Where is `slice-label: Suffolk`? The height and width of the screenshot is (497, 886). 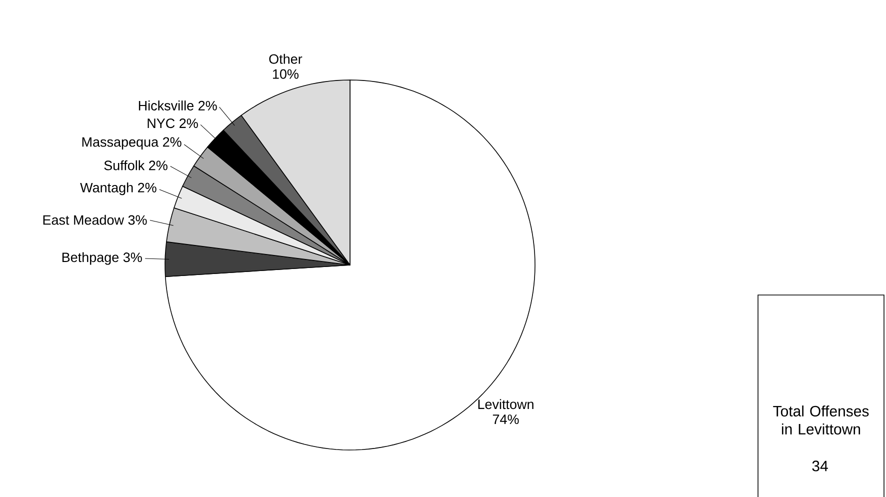
slice-label: Suffolk is located at coordinates (124, 165).